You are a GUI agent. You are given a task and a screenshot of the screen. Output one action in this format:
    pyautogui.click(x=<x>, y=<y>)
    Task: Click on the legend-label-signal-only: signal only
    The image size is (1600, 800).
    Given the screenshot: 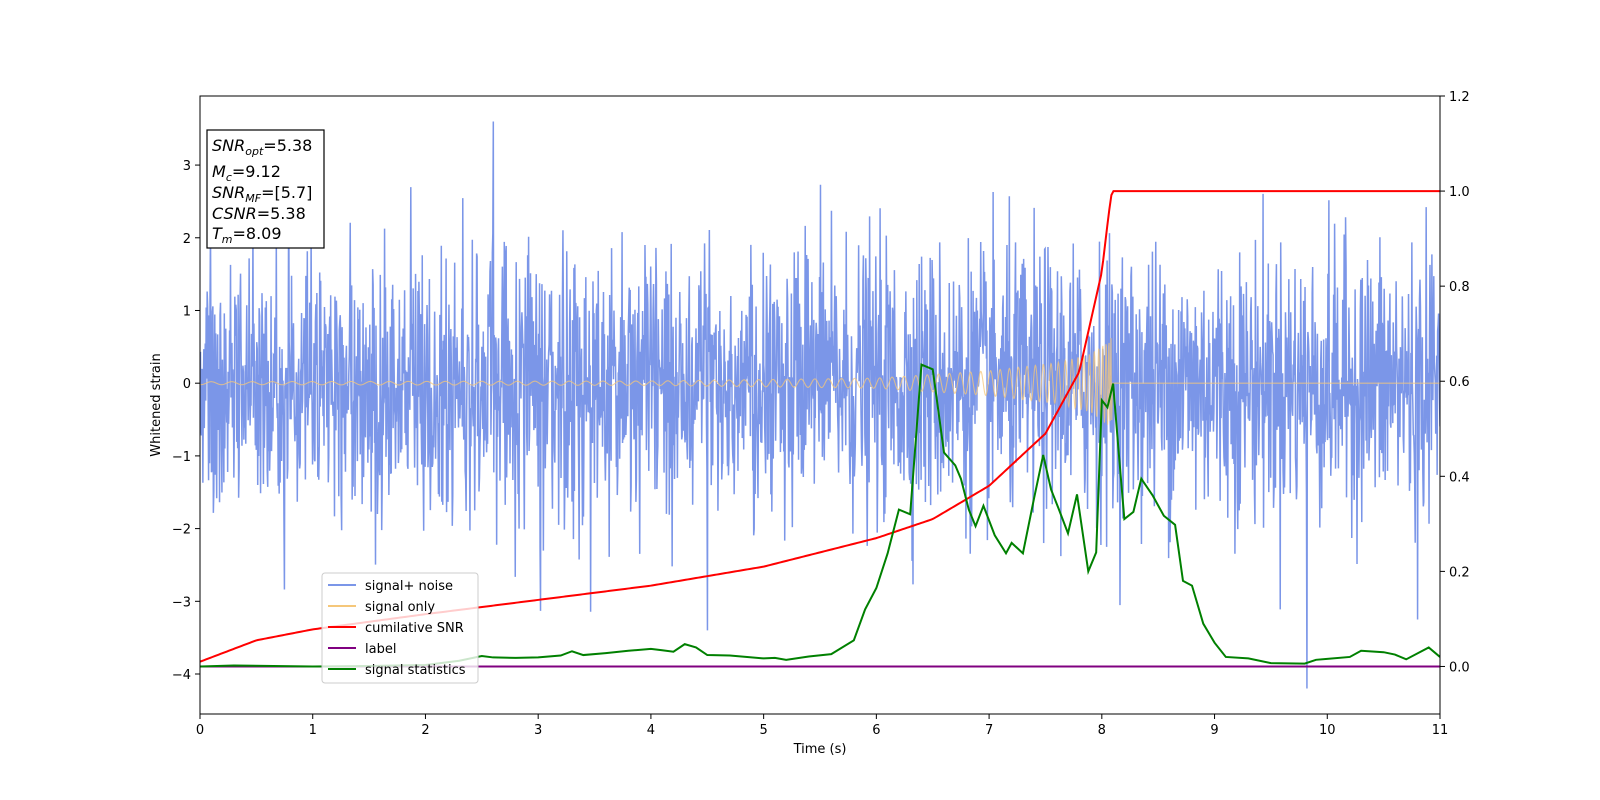 What is the action you would take?
    pyautogui.click(x=400, y=607)
    